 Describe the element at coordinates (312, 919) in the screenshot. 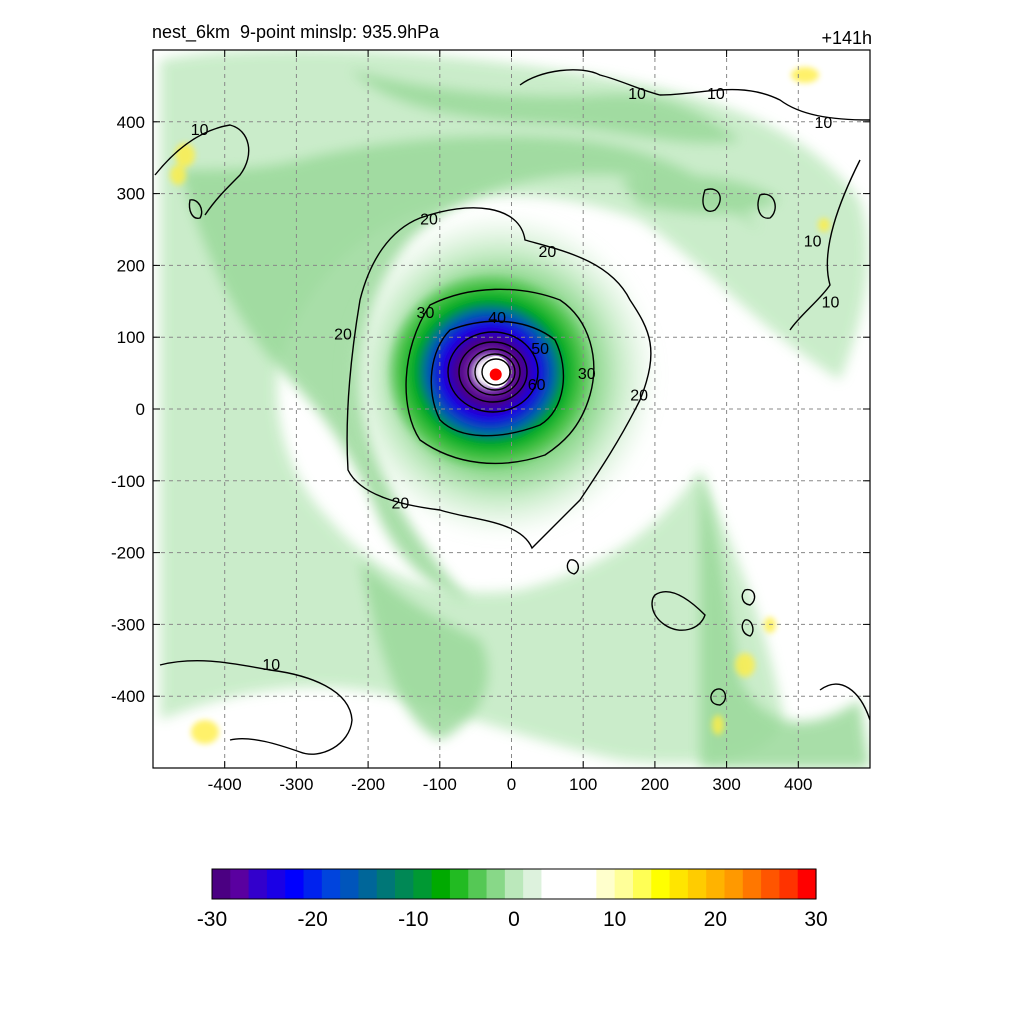

I see `colorbar-tick-label: -20` at that location.